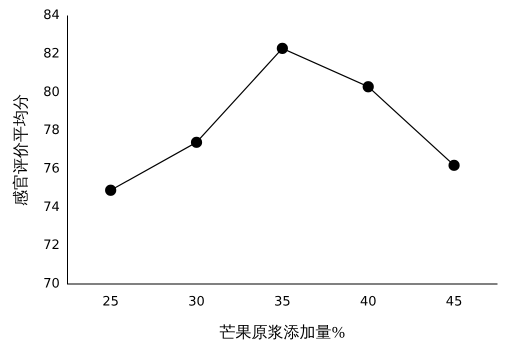  I want to click on x-tick-label: 25, so click(110, 302).